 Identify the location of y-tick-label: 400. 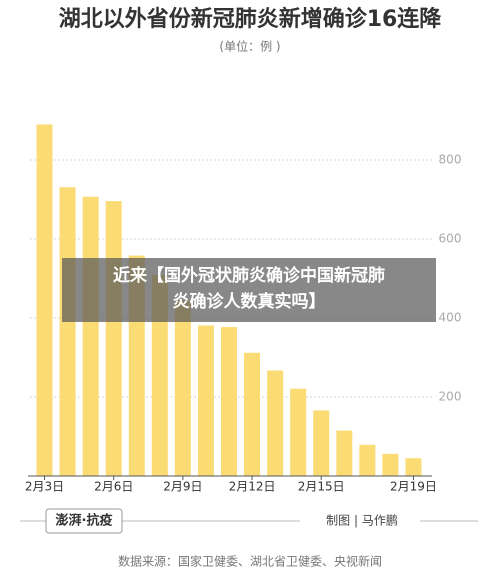
(450, 318).